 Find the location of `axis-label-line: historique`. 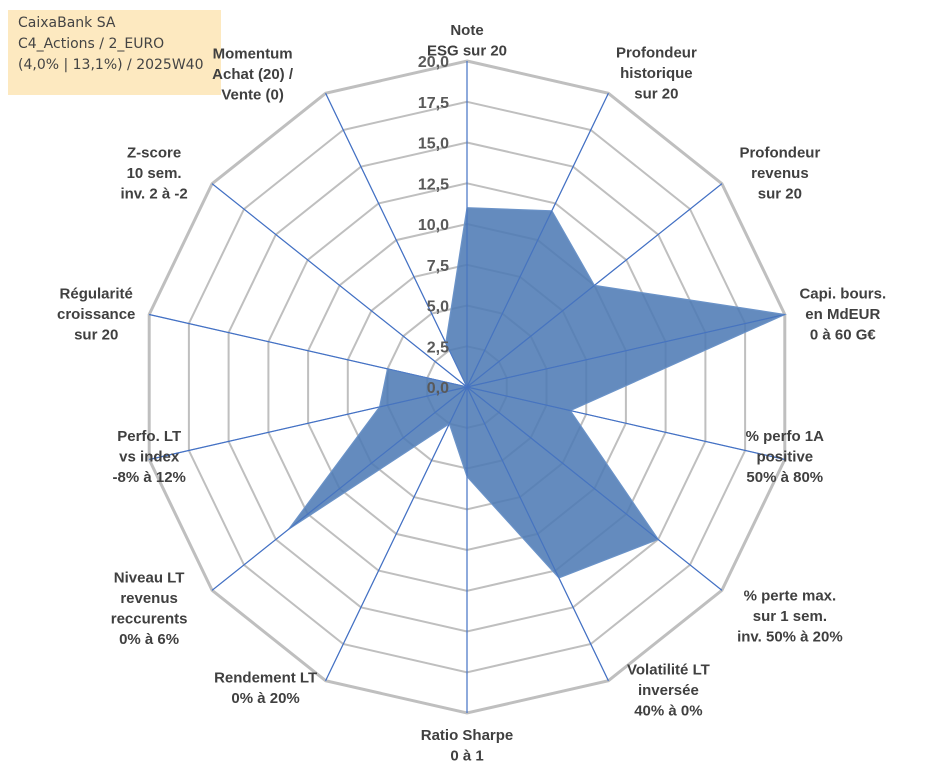

axis-label-line: historique is located at coordinates (656, 73).